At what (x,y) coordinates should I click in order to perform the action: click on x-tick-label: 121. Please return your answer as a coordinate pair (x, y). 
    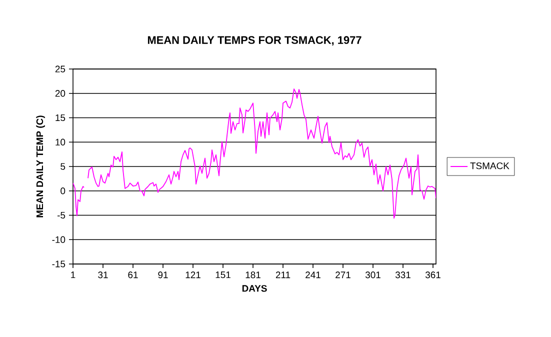
    Looking at the image, I should click on (193, 275).